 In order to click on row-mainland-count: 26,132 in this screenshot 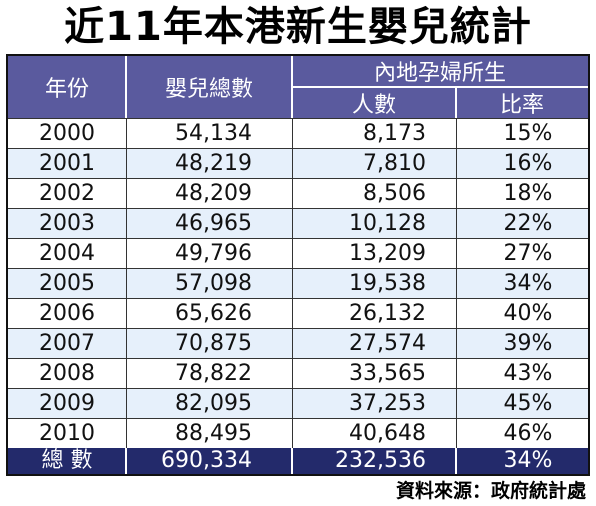, I will do `click(387, 313)`.